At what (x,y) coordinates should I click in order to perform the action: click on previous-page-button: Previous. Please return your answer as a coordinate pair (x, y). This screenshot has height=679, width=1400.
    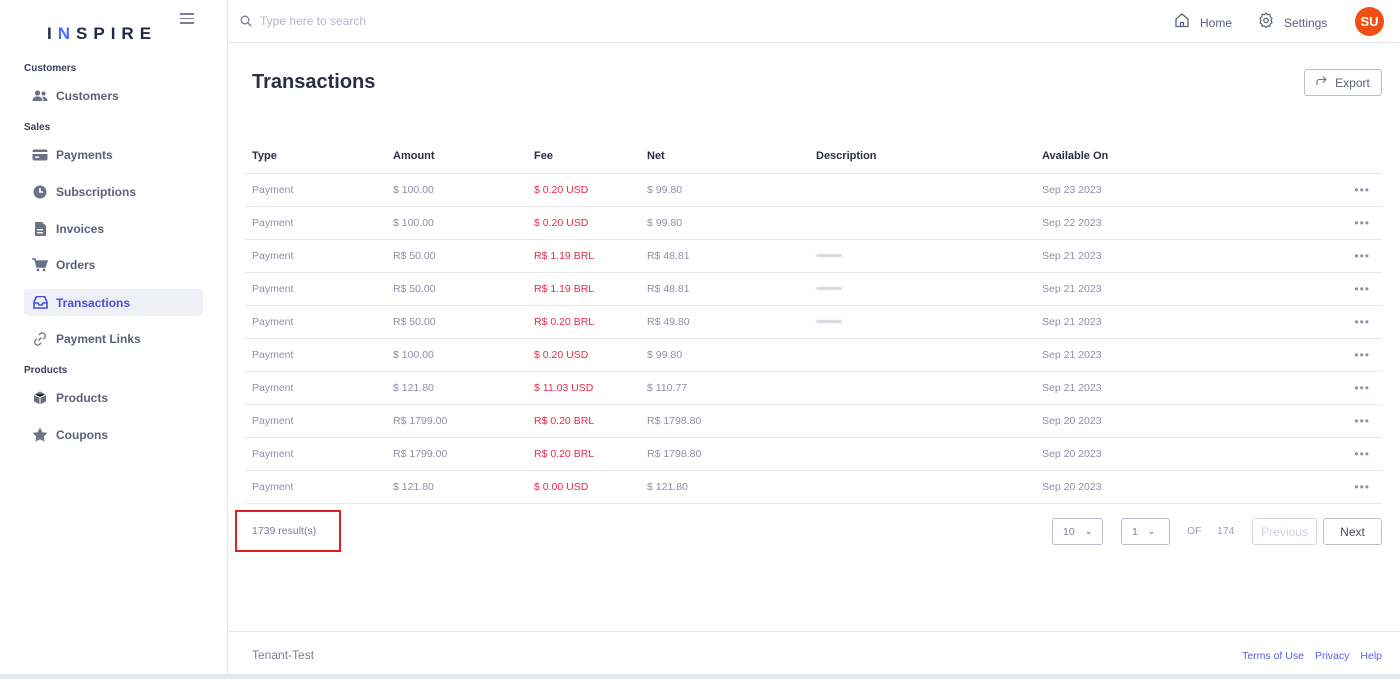
    Looking at the image, I should click on (1284, 531).